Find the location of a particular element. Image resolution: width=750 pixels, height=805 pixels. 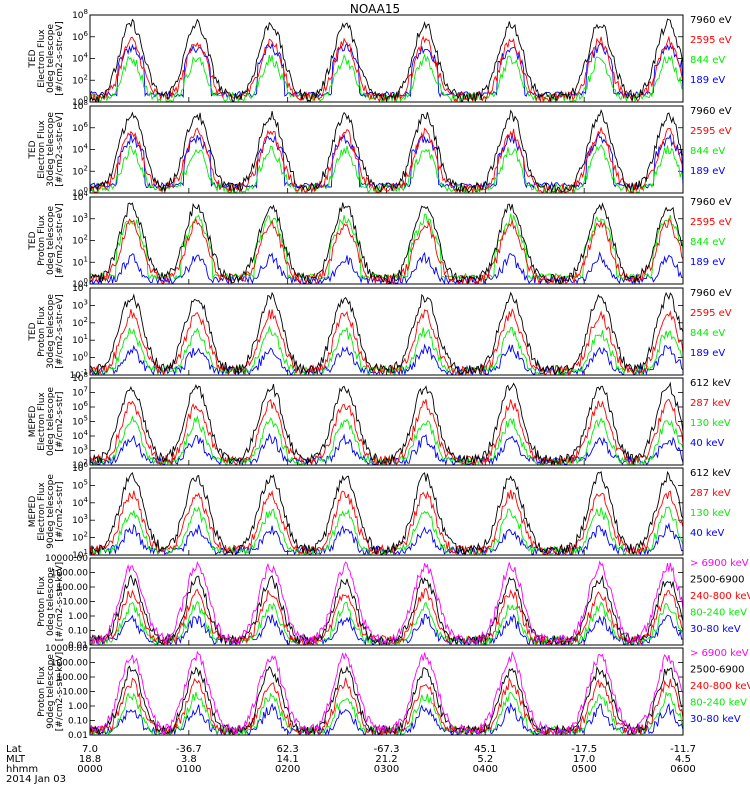

legend-entry: 240-800 keV is located at coordinates (720, 596).